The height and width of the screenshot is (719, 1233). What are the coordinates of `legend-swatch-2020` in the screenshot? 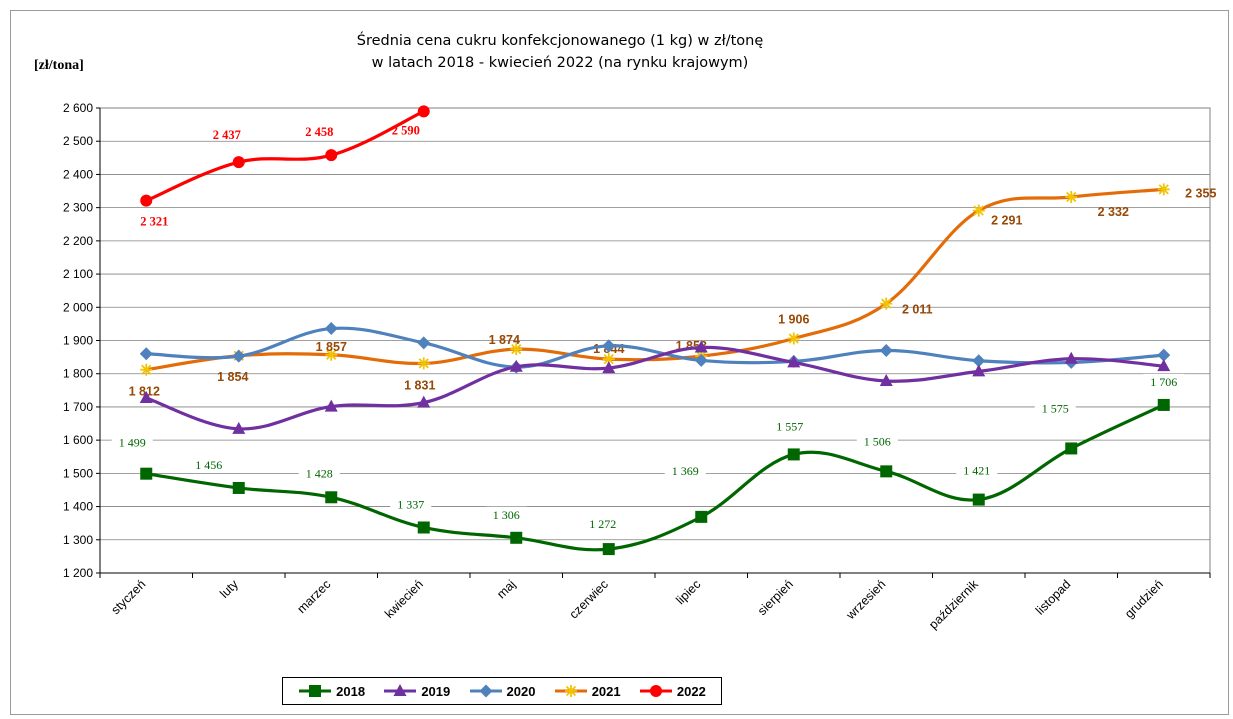 It's located at (485, 691).